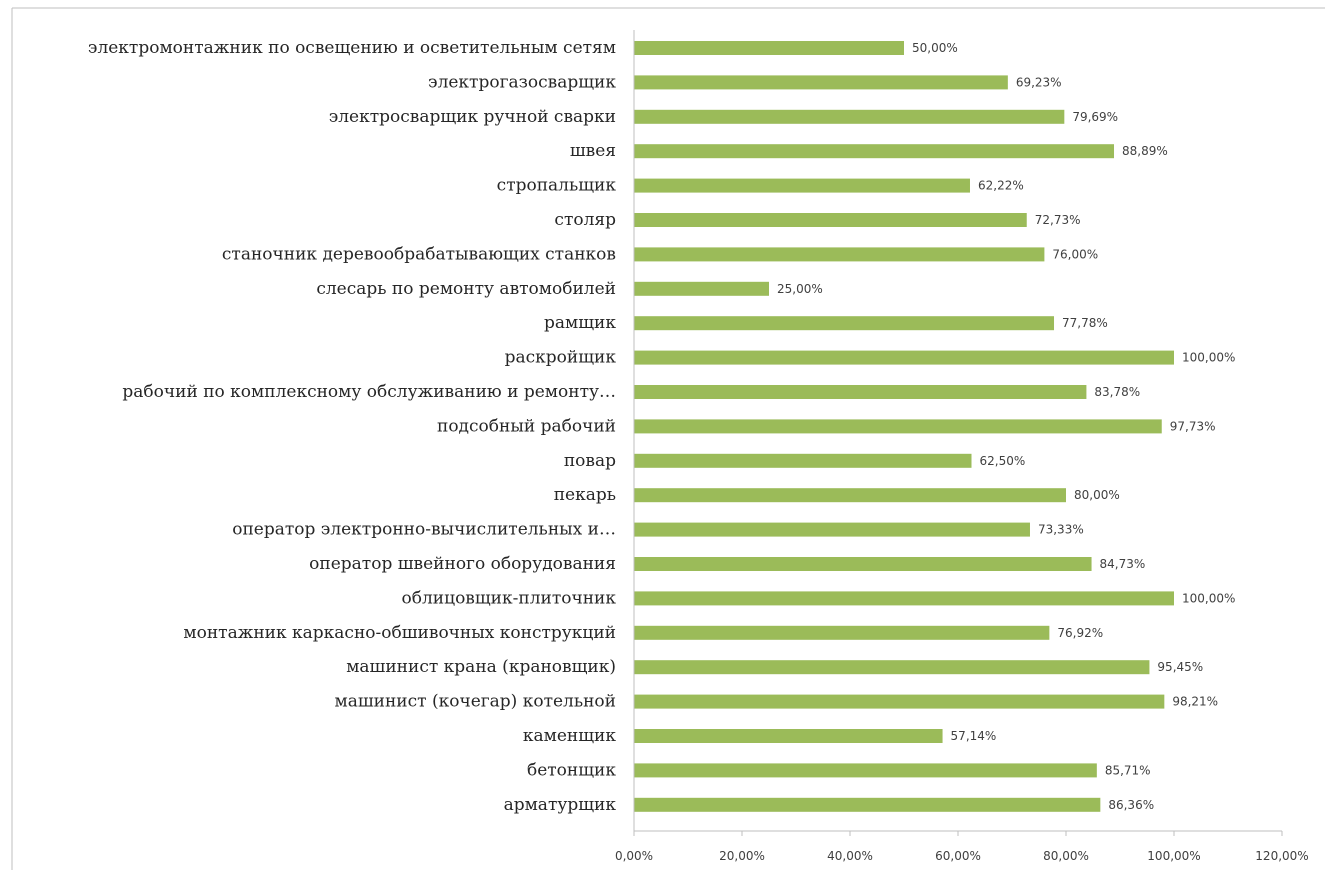 This screenshot has height=870, width=1325. Describe the element at coordinates (509, 598) in the screenshot. I see `category-label: облицовщик-плиточник` at that location.